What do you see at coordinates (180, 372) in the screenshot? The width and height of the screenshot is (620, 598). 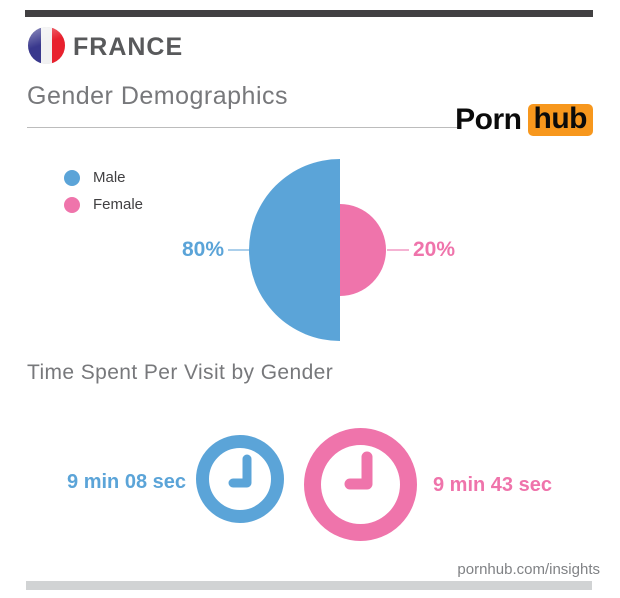 I see `time-section-title: Time Spent Per Visit by Gender` at bounding box center [180, 372].